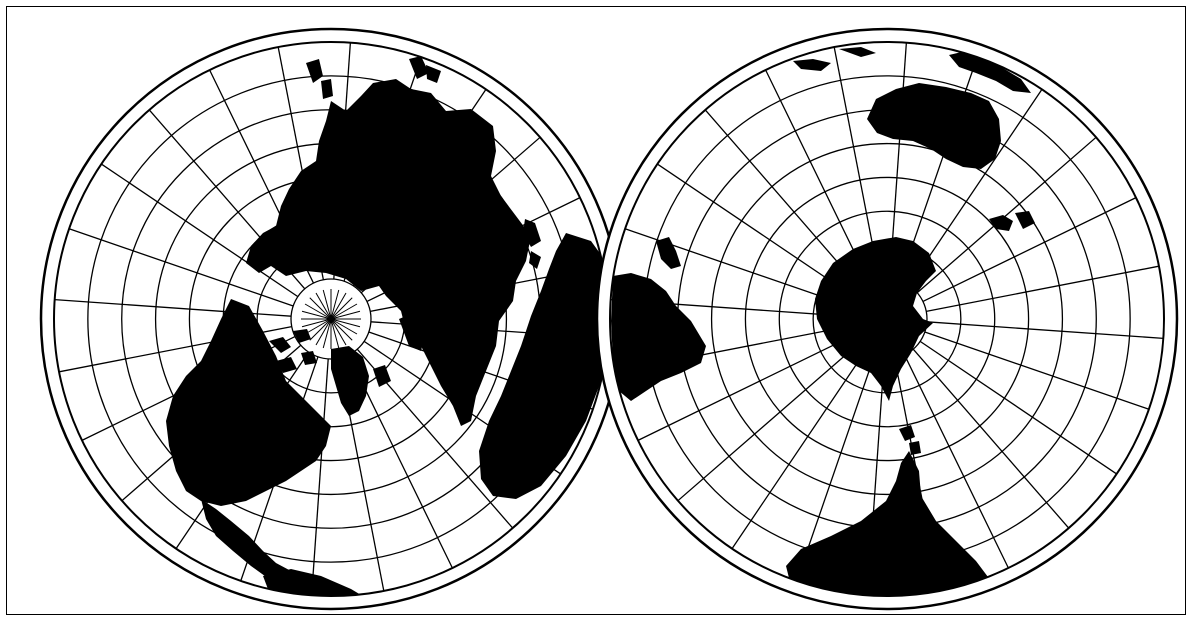  I want to click on landmass-africa-south, so click(658, 337).